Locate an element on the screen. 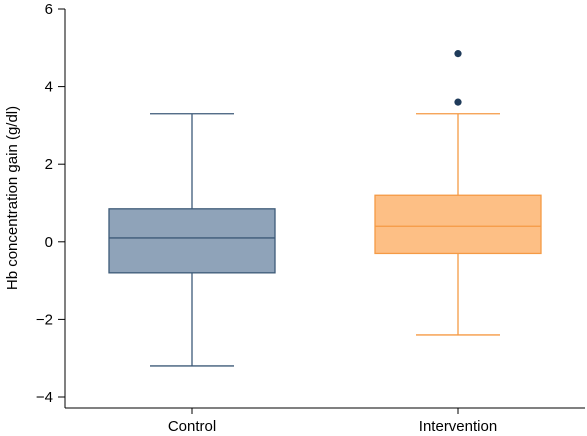  y-tick-label: −2 is located at coordinates (44, 319).